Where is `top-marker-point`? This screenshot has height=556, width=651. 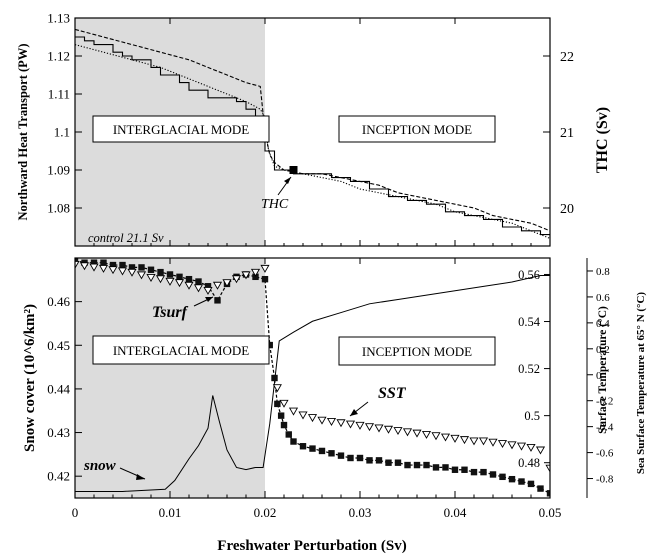
top-marker-point is located at coordinates (293, 170).